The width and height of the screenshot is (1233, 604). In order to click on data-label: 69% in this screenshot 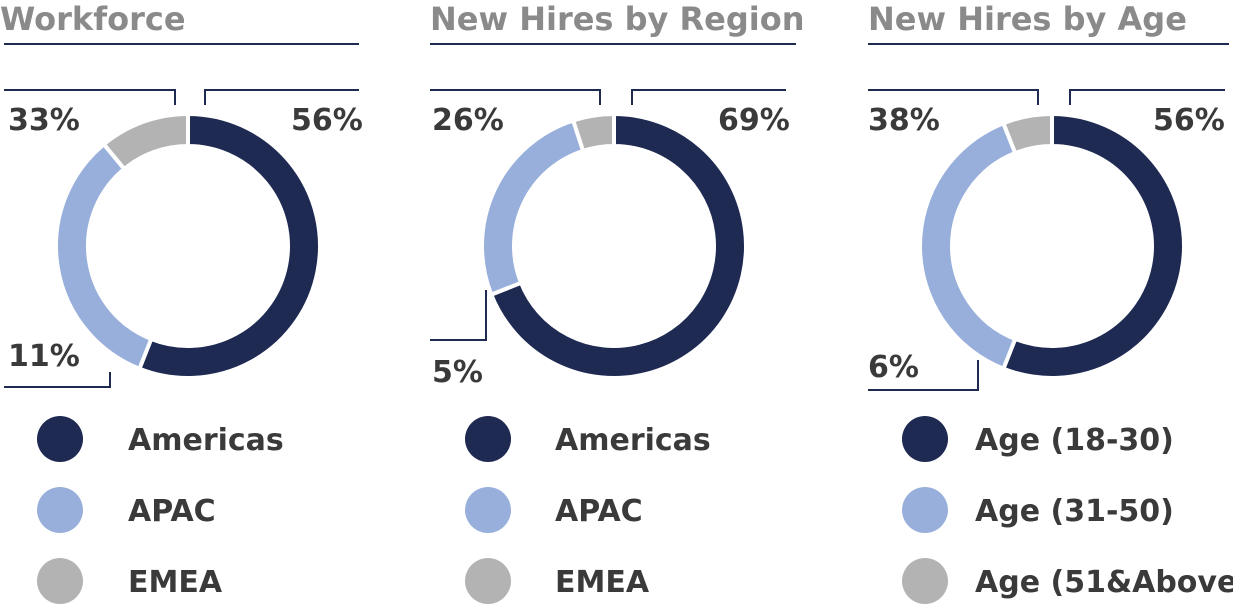, I will do `click(754, 120)`.